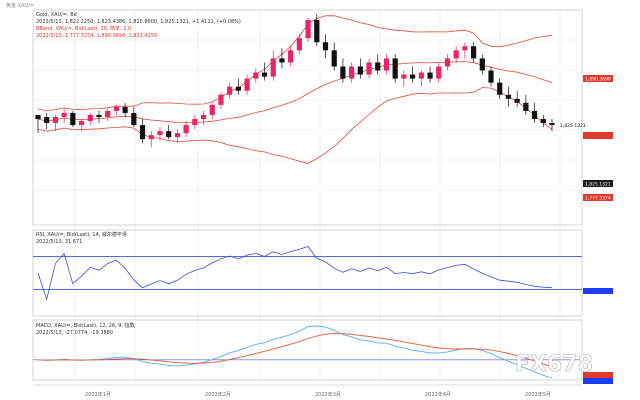  I want to click on lower-band-badge, so click(598, 197).